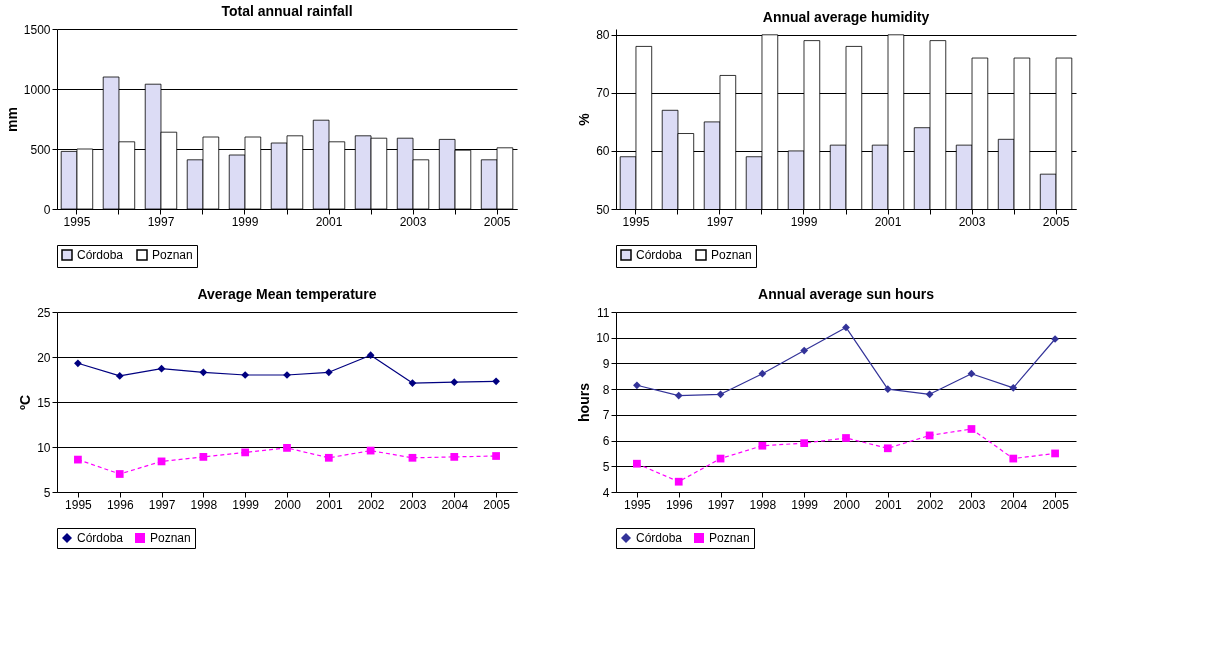  Describe the element at coordinates (44, 357) in the screenshot. I see `y-tick-label: 20` at that location.